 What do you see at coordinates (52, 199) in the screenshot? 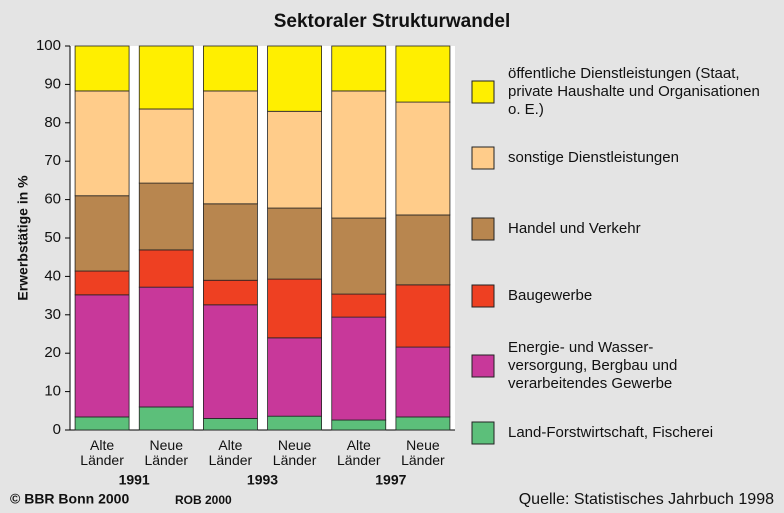
I see `y-tick-label: 60` at bounding box center [52, 199].